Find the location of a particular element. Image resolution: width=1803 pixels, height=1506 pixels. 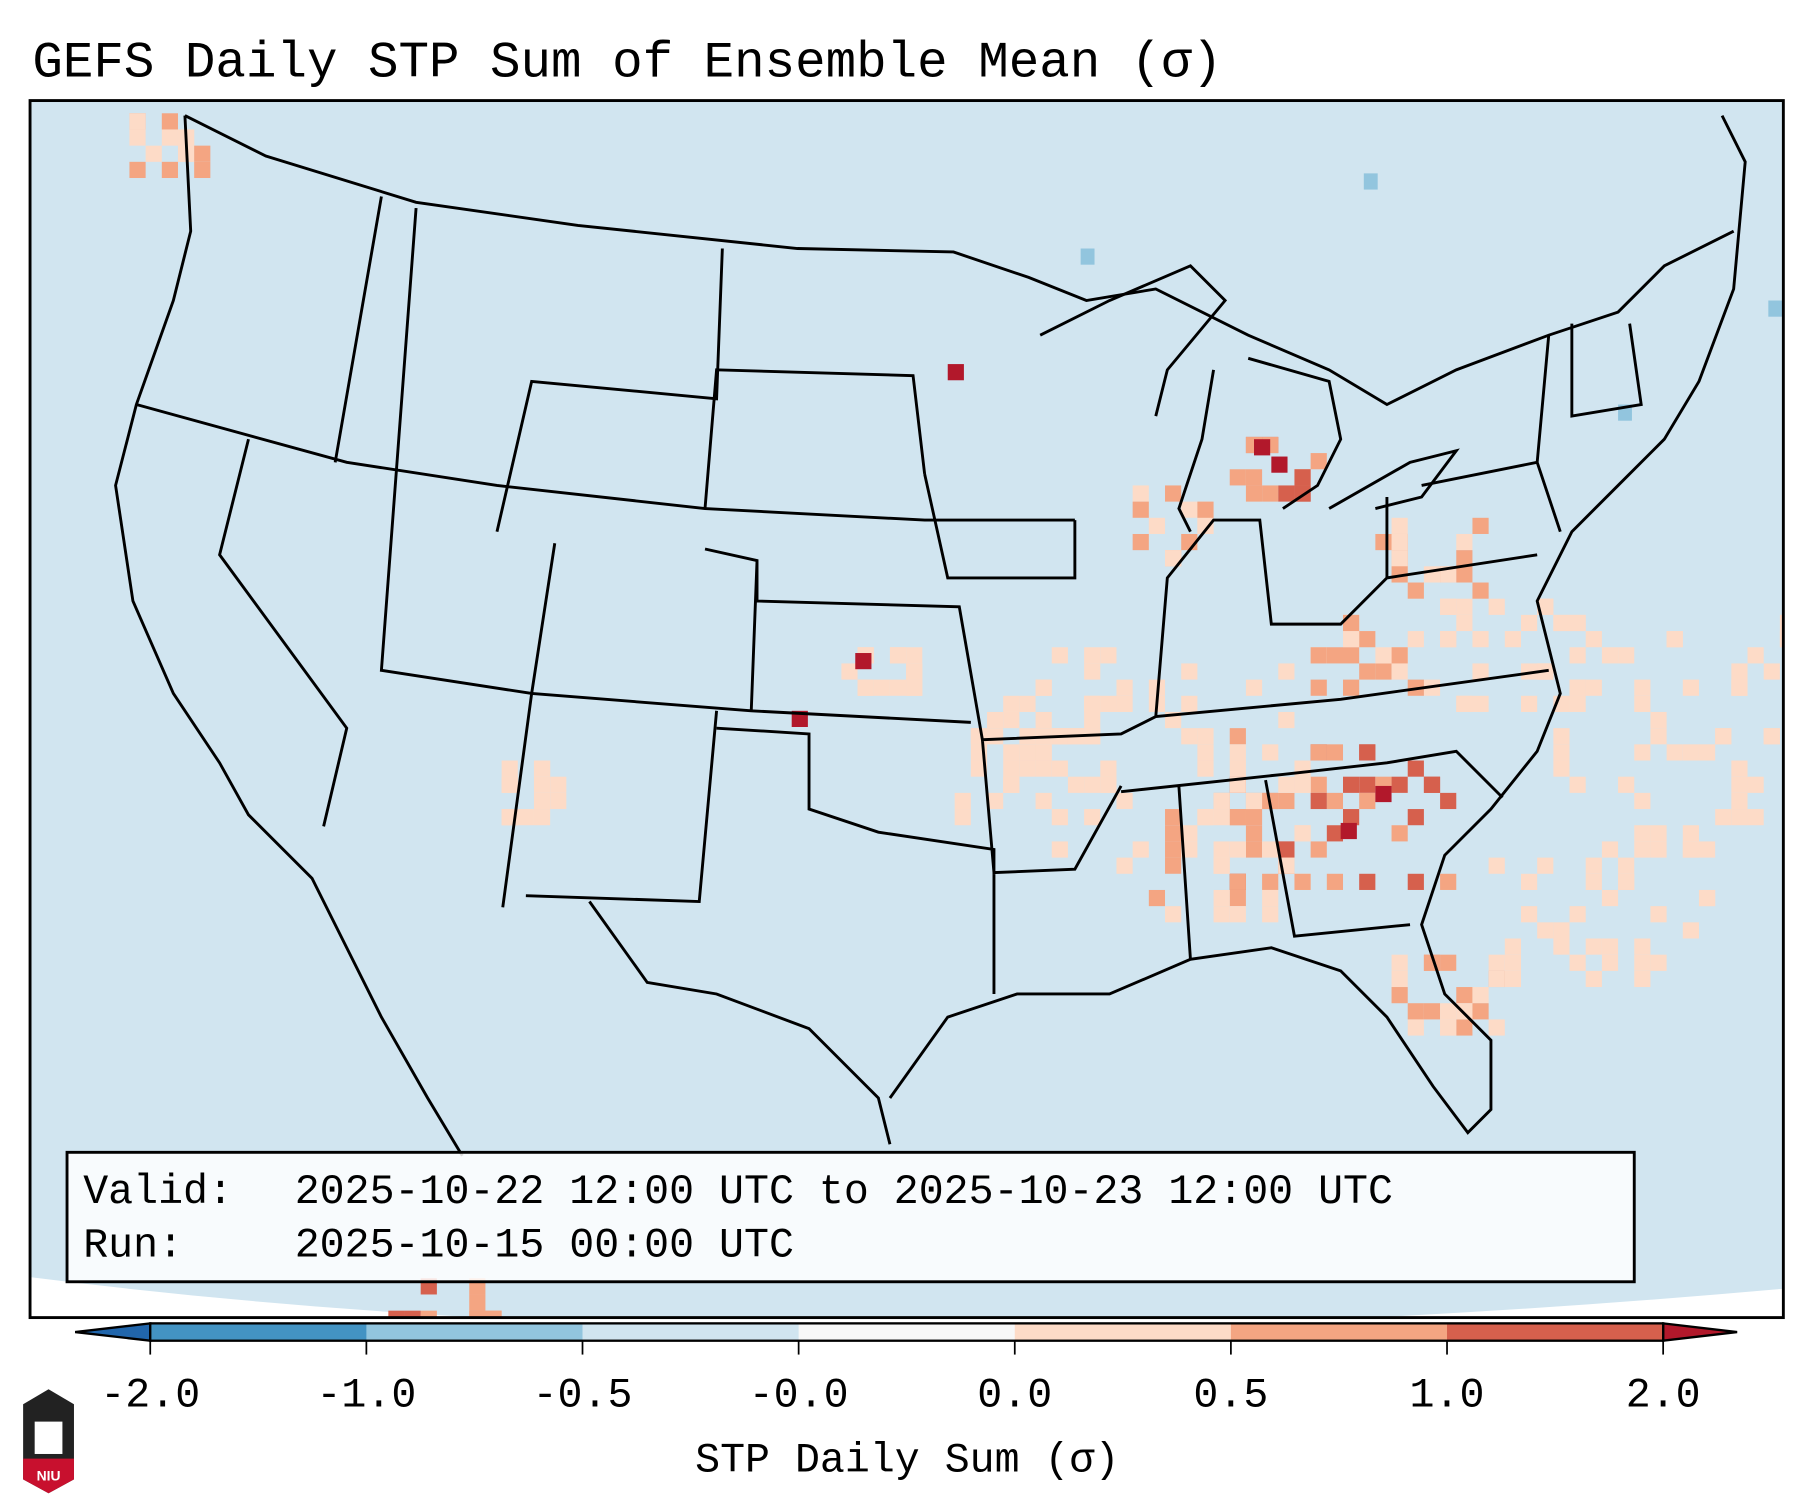

colorbar-outline is located at coordinates (907, 1332).